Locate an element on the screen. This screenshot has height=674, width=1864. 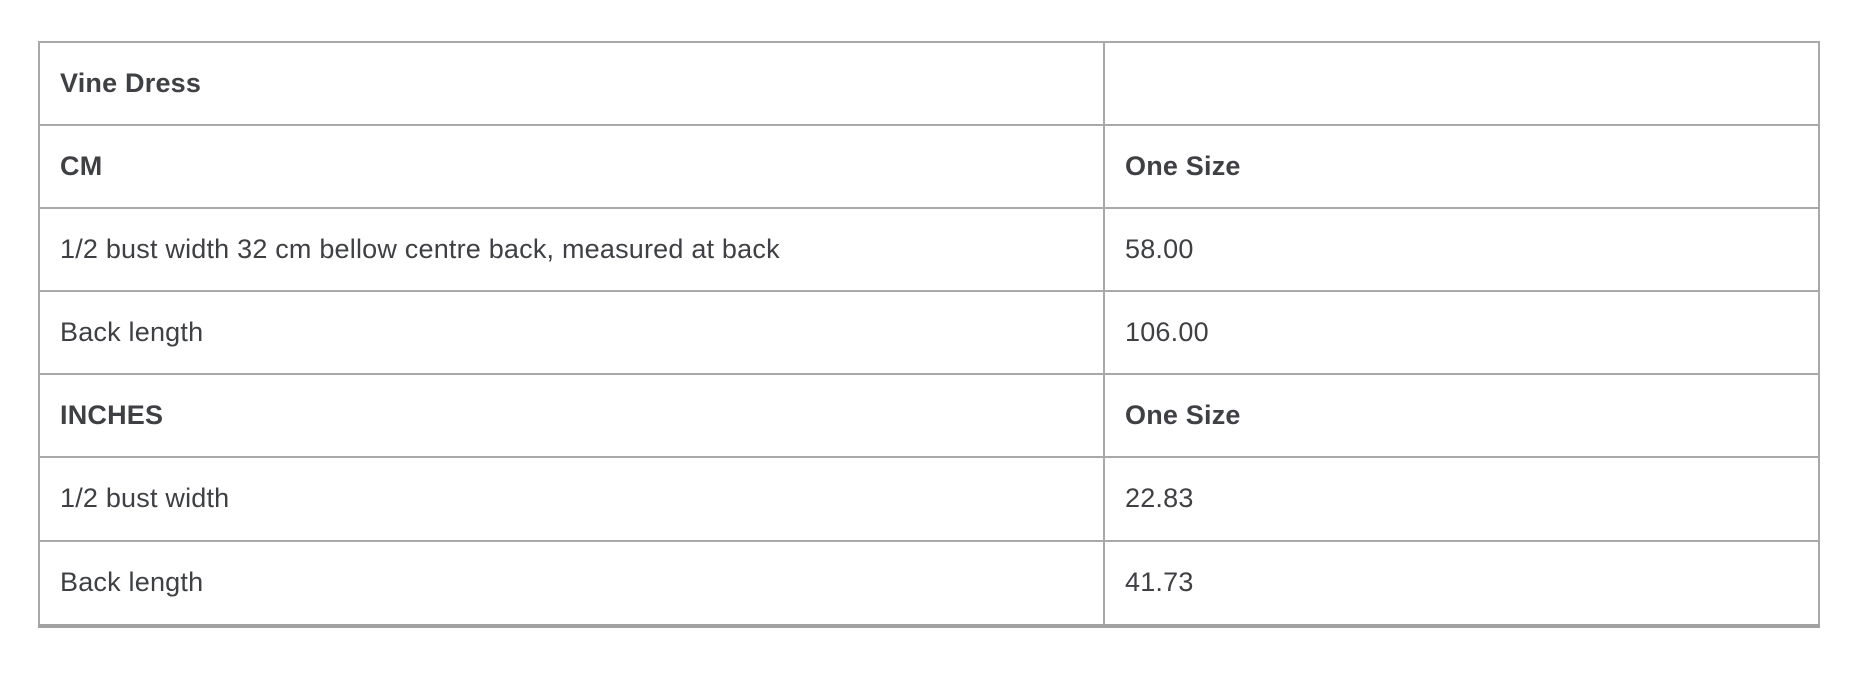
table-row-product-title: Vine Dress is located at coordinates (929, 83).